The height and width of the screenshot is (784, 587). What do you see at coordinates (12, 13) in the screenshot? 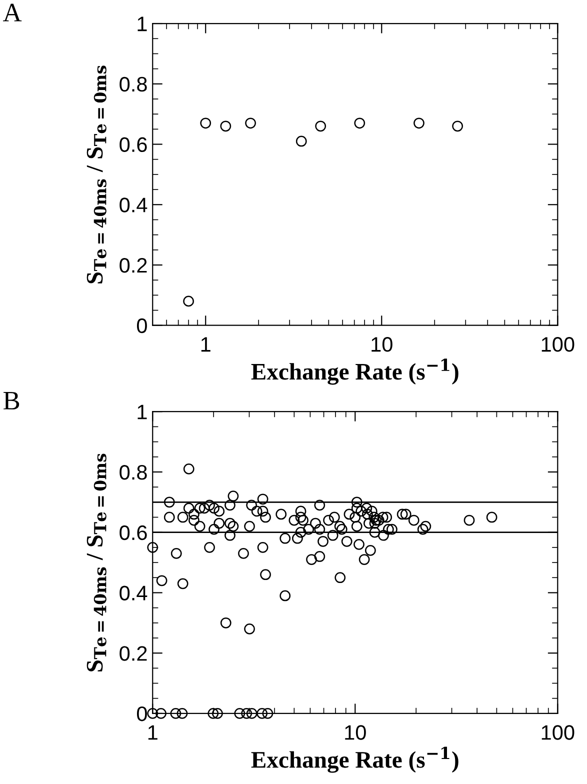
I see `chart-title: A` at bounding box center [12, 13].